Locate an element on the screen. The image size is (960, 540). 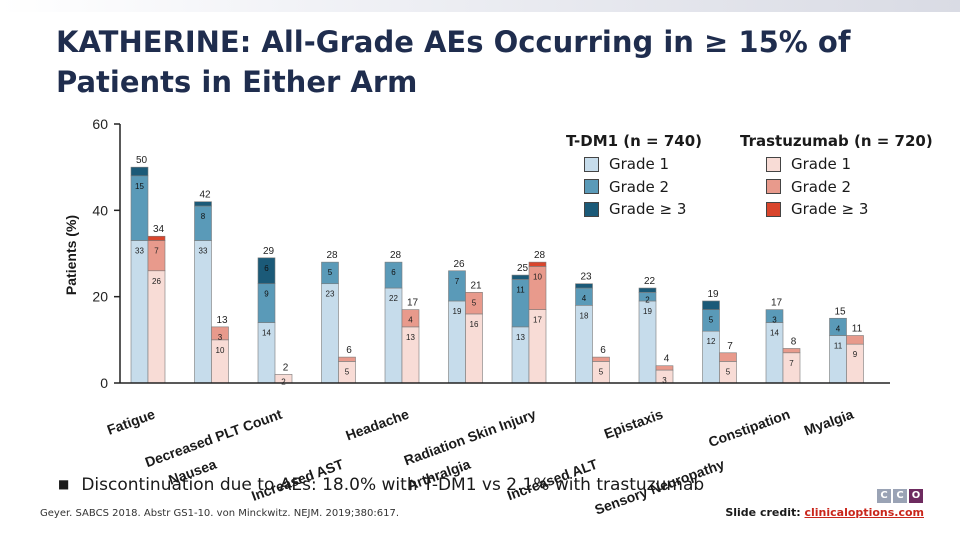
tdm1-total-label: 42 is located at coordinates (205, 195).